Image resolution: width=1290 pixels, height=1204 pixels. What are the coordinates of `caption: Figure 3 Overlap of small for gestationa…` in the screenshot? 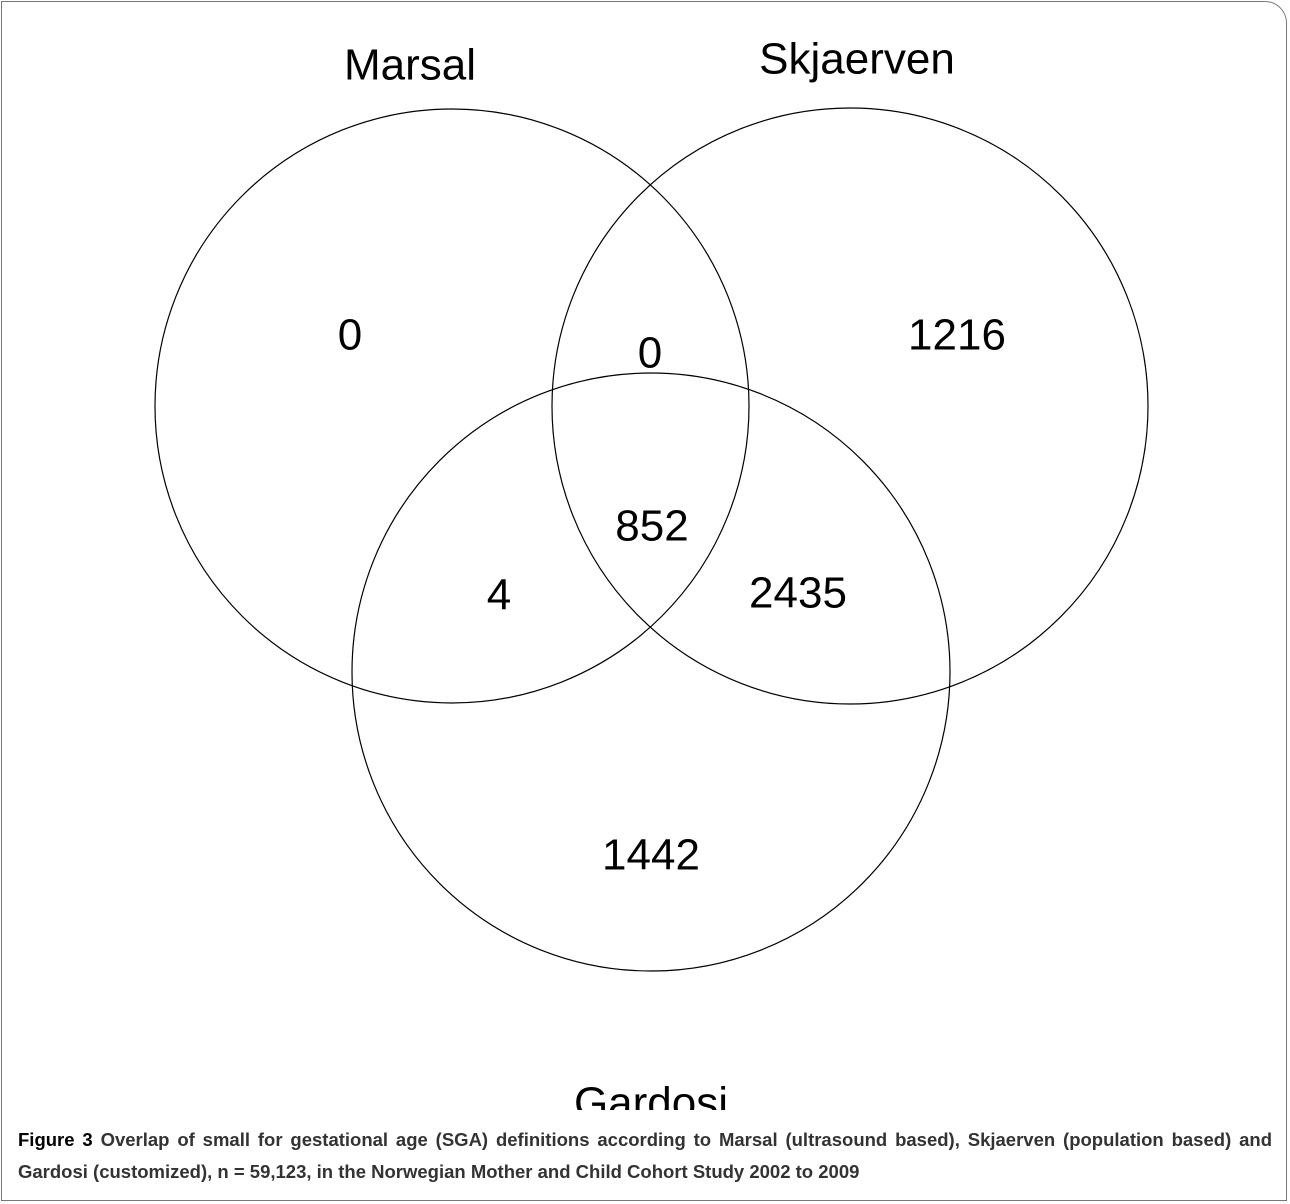 It's located at (645, 1156).